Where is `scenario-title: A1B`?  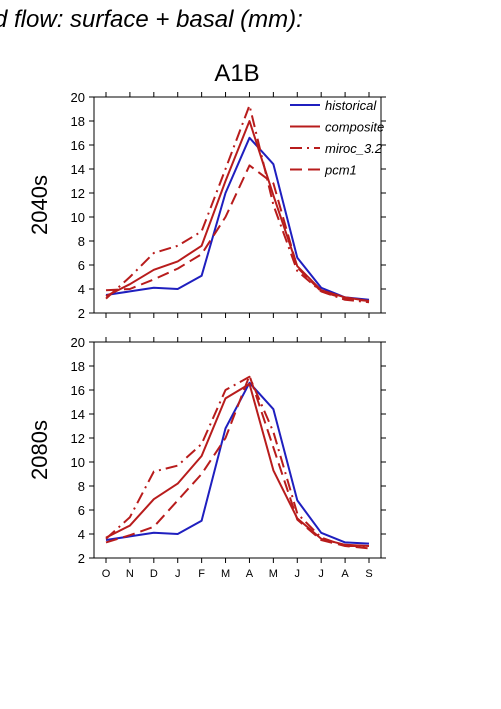 scenario-title: A1B is located at coordinates (236, 73).